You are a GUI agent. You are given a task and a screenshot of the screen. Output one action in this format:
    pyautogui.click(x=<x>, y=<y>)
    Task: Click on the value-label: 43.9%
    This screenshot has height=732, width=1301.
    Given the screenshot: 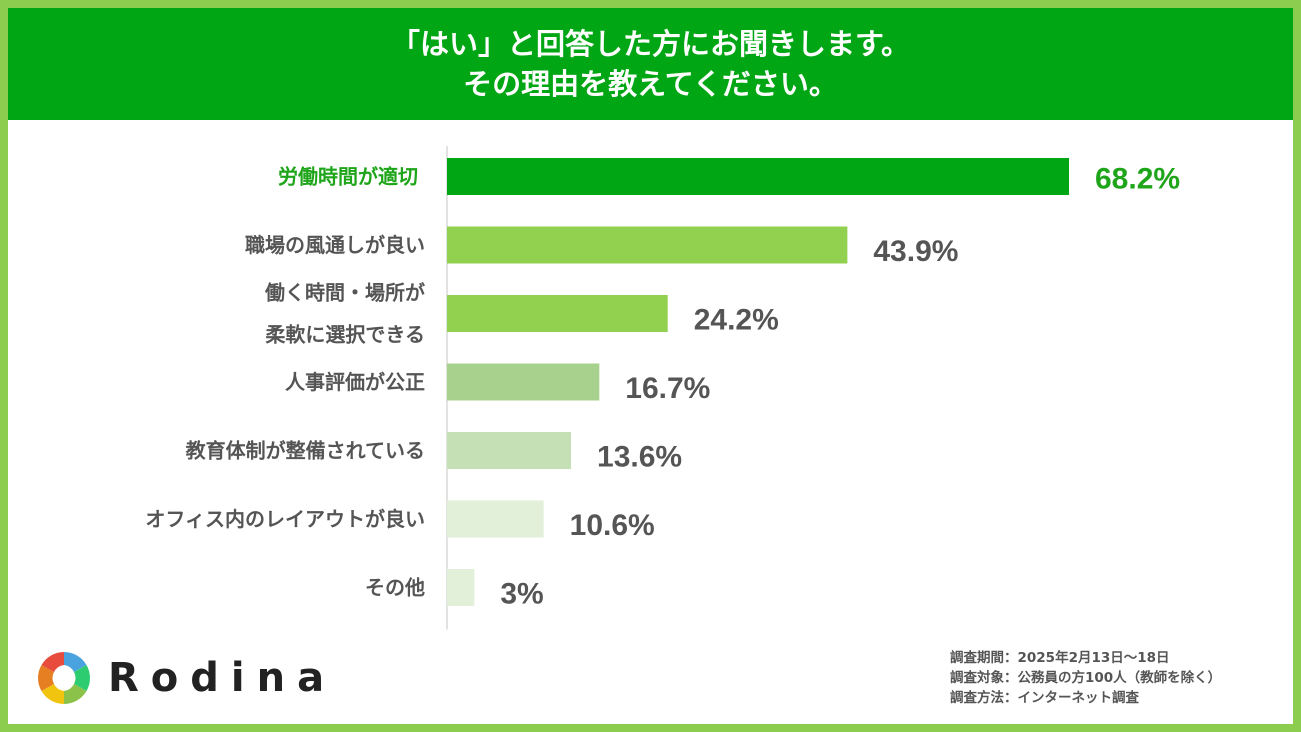 What is the action you would take?
    pyautogui.click(x=915, y=251)
    